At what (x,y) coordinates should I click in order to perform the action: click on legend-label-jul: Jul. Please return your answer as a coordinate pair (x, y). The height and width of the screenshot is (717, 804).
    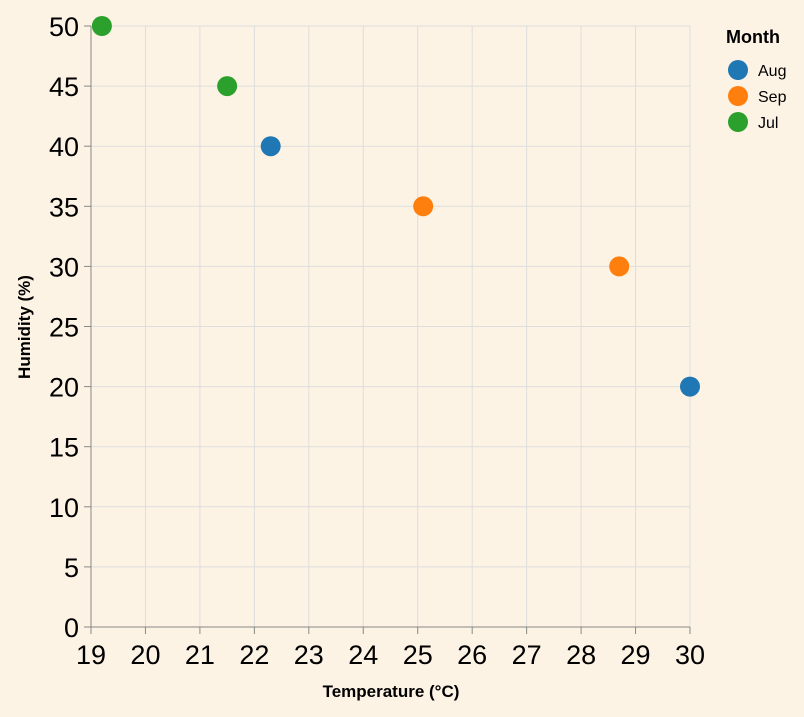
    Looking at the image, I should click on (768, 123).